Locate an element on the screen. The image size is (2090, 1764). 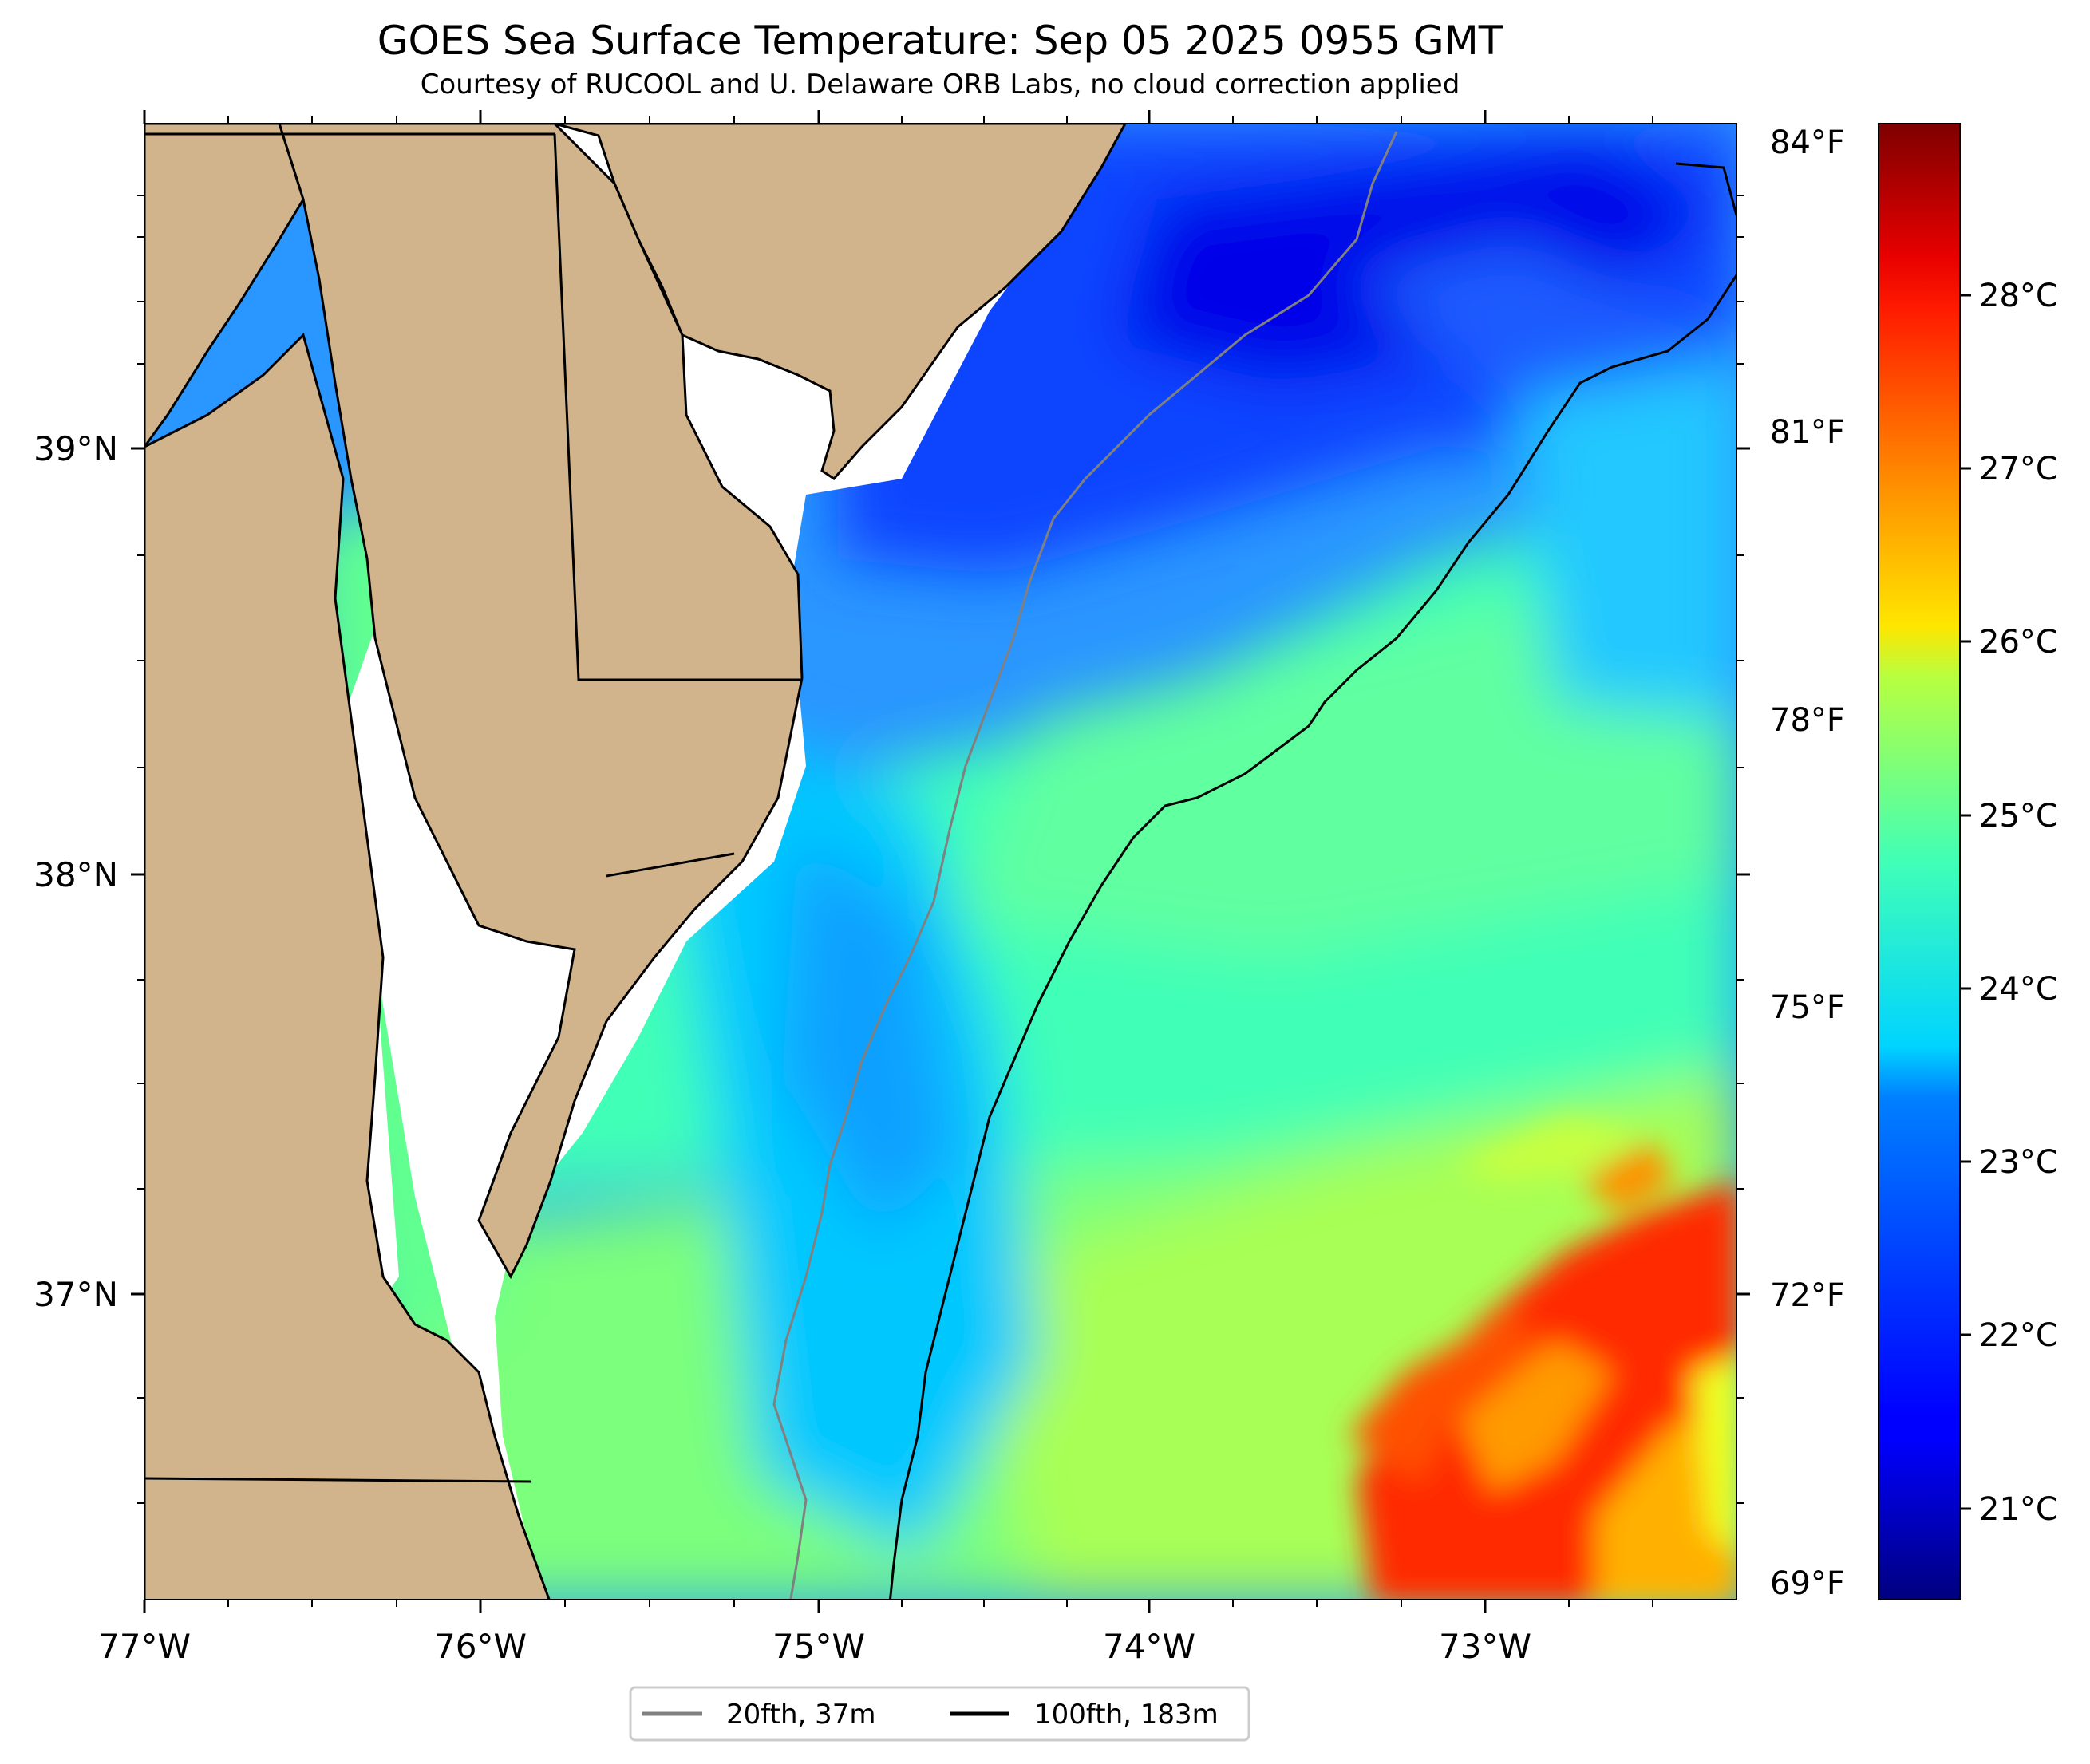
f-label-84: 84°F is located at coordinates (1807, 142).